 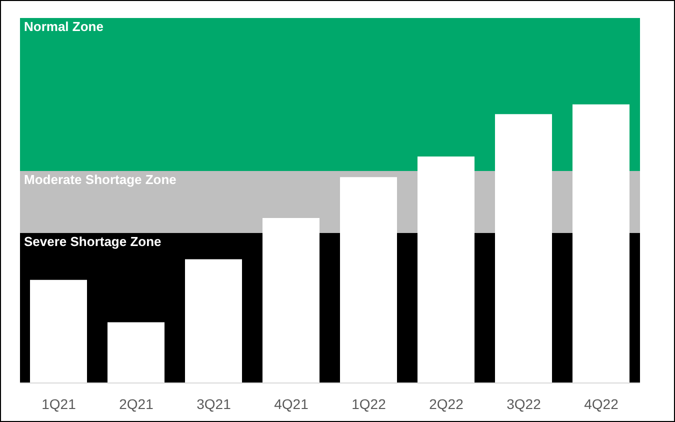 I want to click on band-label: Normal Zone, so click(x=64, y=26).